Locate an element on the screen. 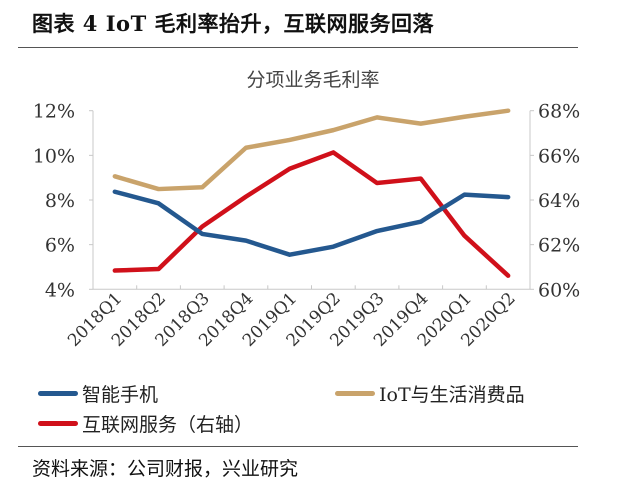  chart-title: 分项业务毛利率 is located at coordinates (312, 80).